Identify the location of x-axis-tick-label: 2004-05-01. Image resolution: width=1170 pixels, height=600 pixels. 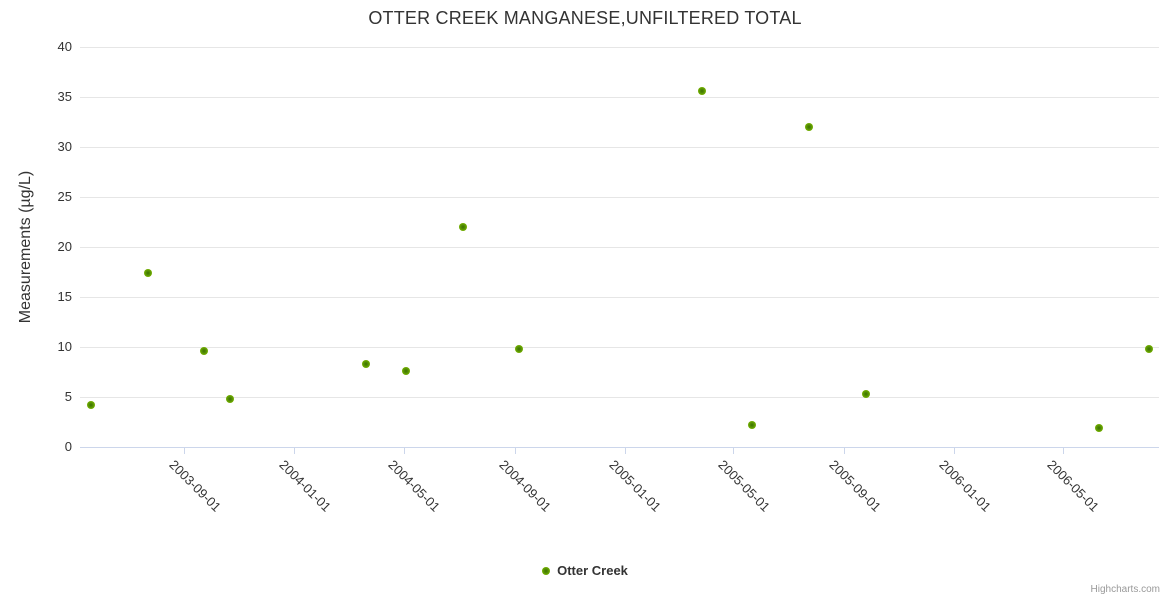
(414, 486).